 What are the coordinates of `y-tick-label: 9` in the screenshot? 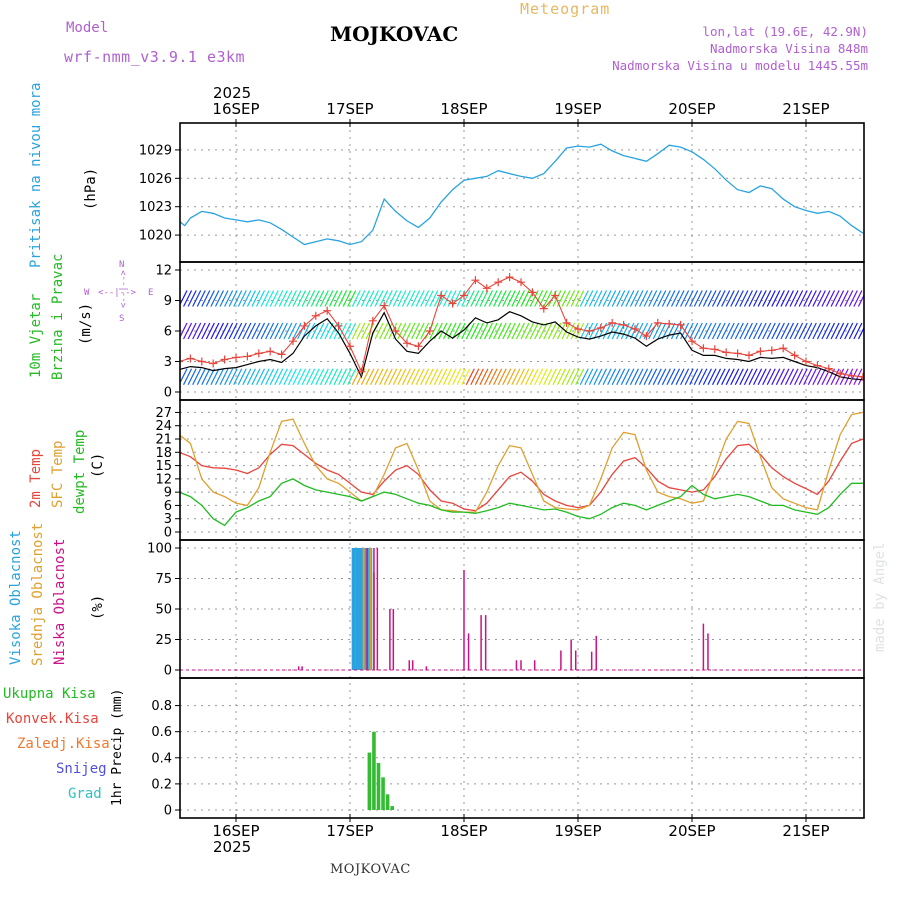 It's located at (168, 301).